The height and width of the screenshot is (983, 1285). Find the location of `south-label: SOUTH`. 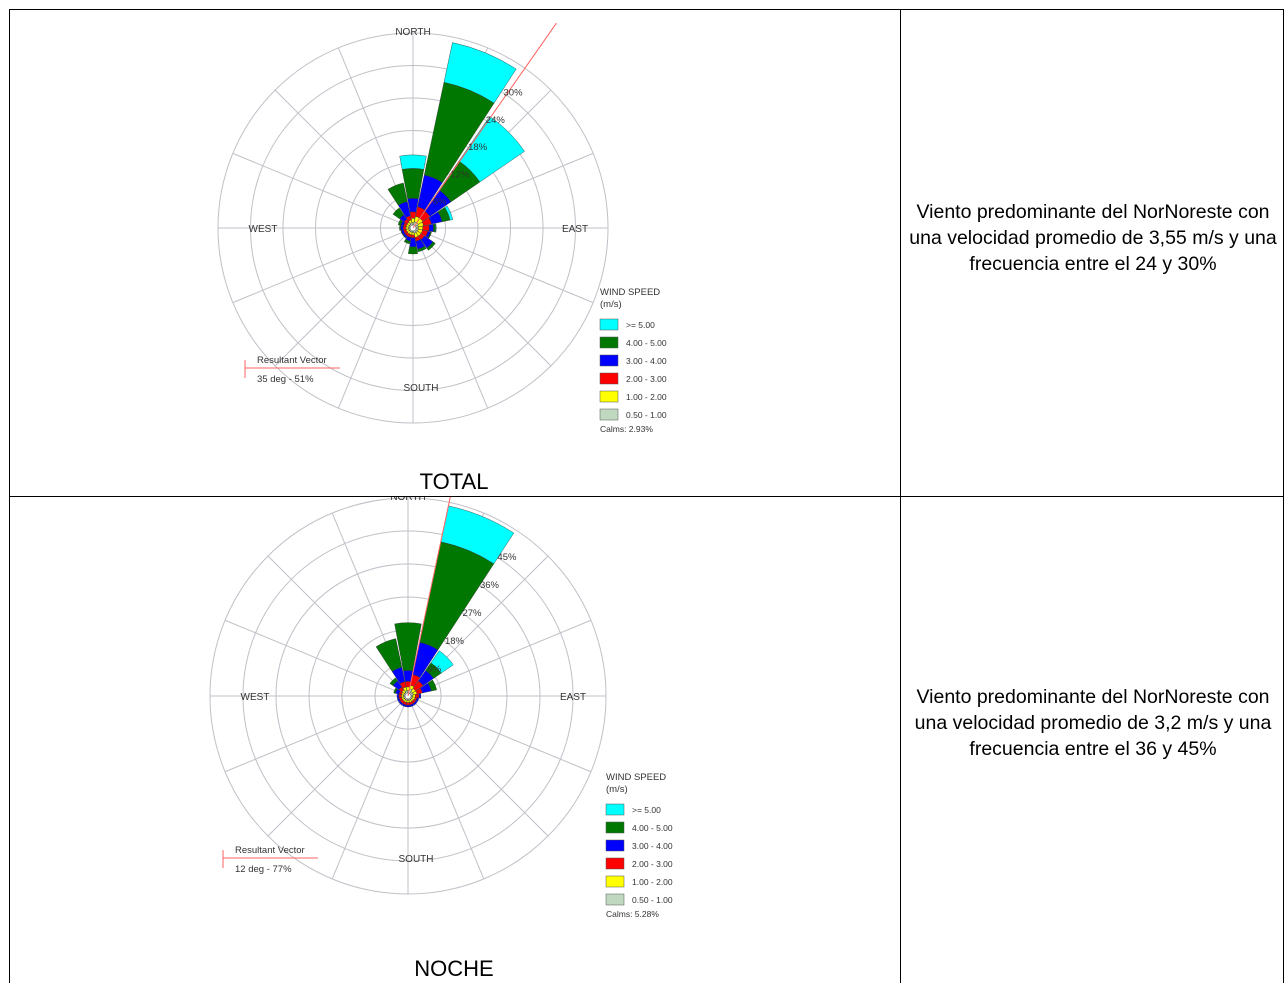

south-label: SOUTH is located at coordinates (421, 388).